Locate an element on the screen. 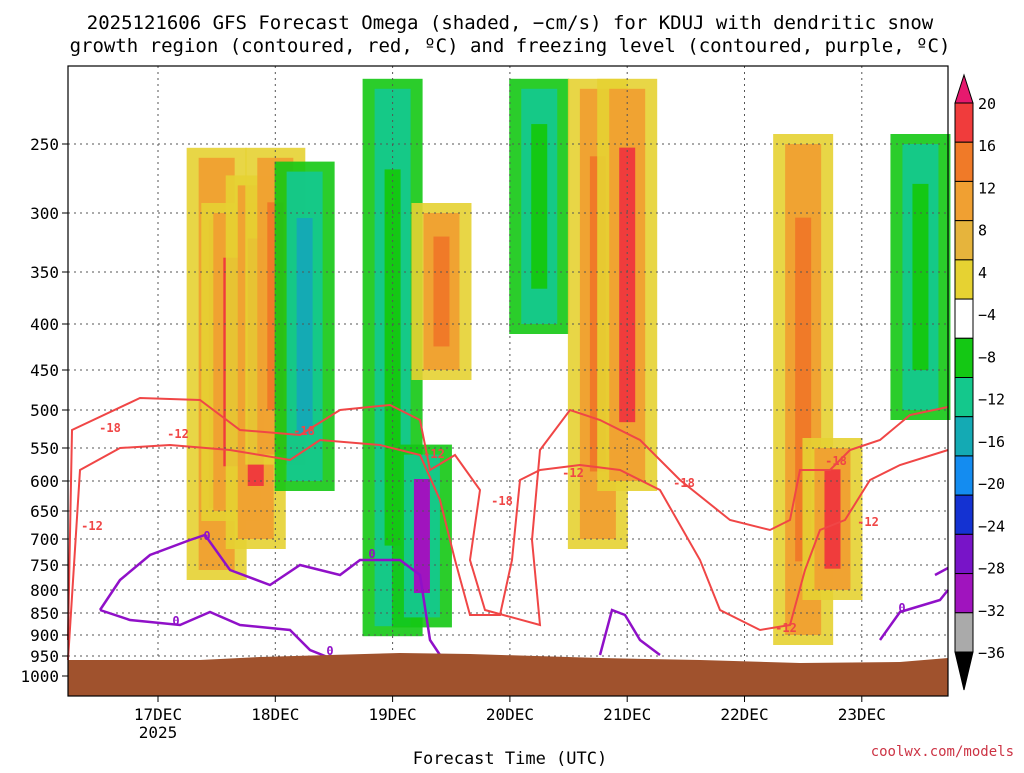  y-tick-label: 400 is located at coordinates (44, 324).